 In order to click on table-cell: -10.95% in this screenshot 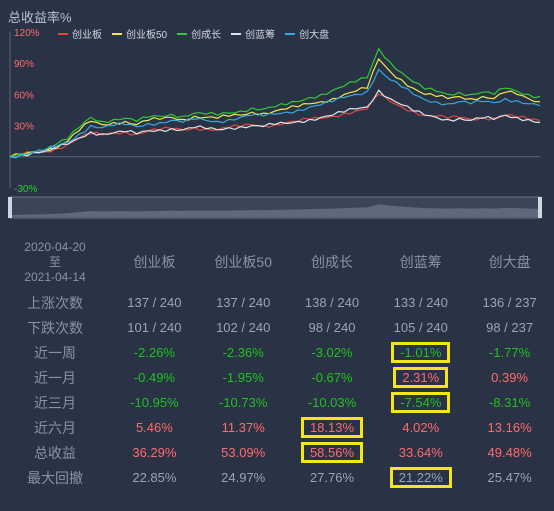, I will do `click(154, 402)`.